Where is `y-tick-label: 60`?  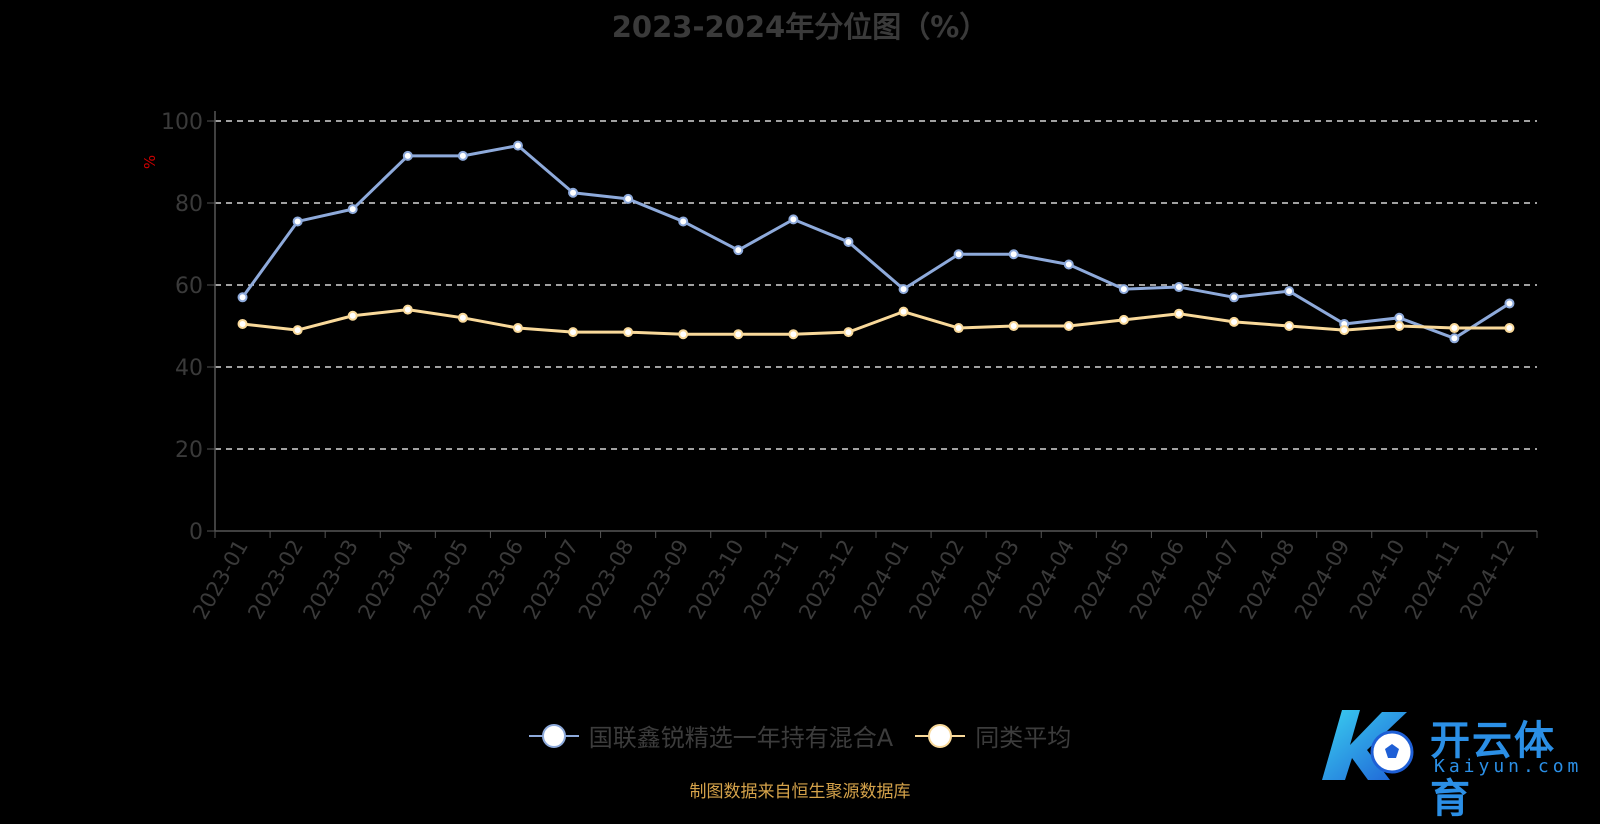 y-tick-label: 60 is located at coordinates (189, 286).